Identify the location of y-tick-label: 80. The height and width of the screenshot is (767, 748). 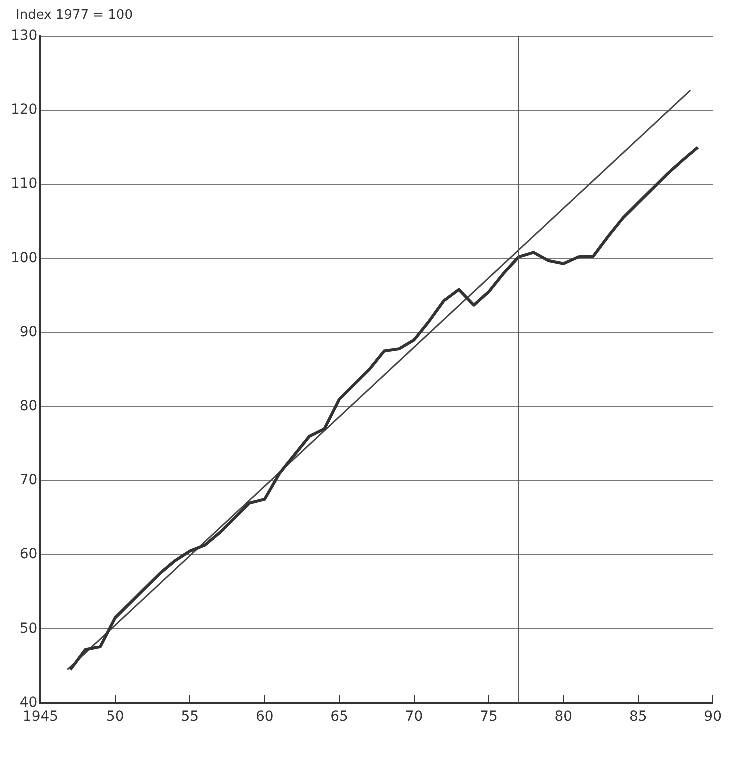
(29, 406).